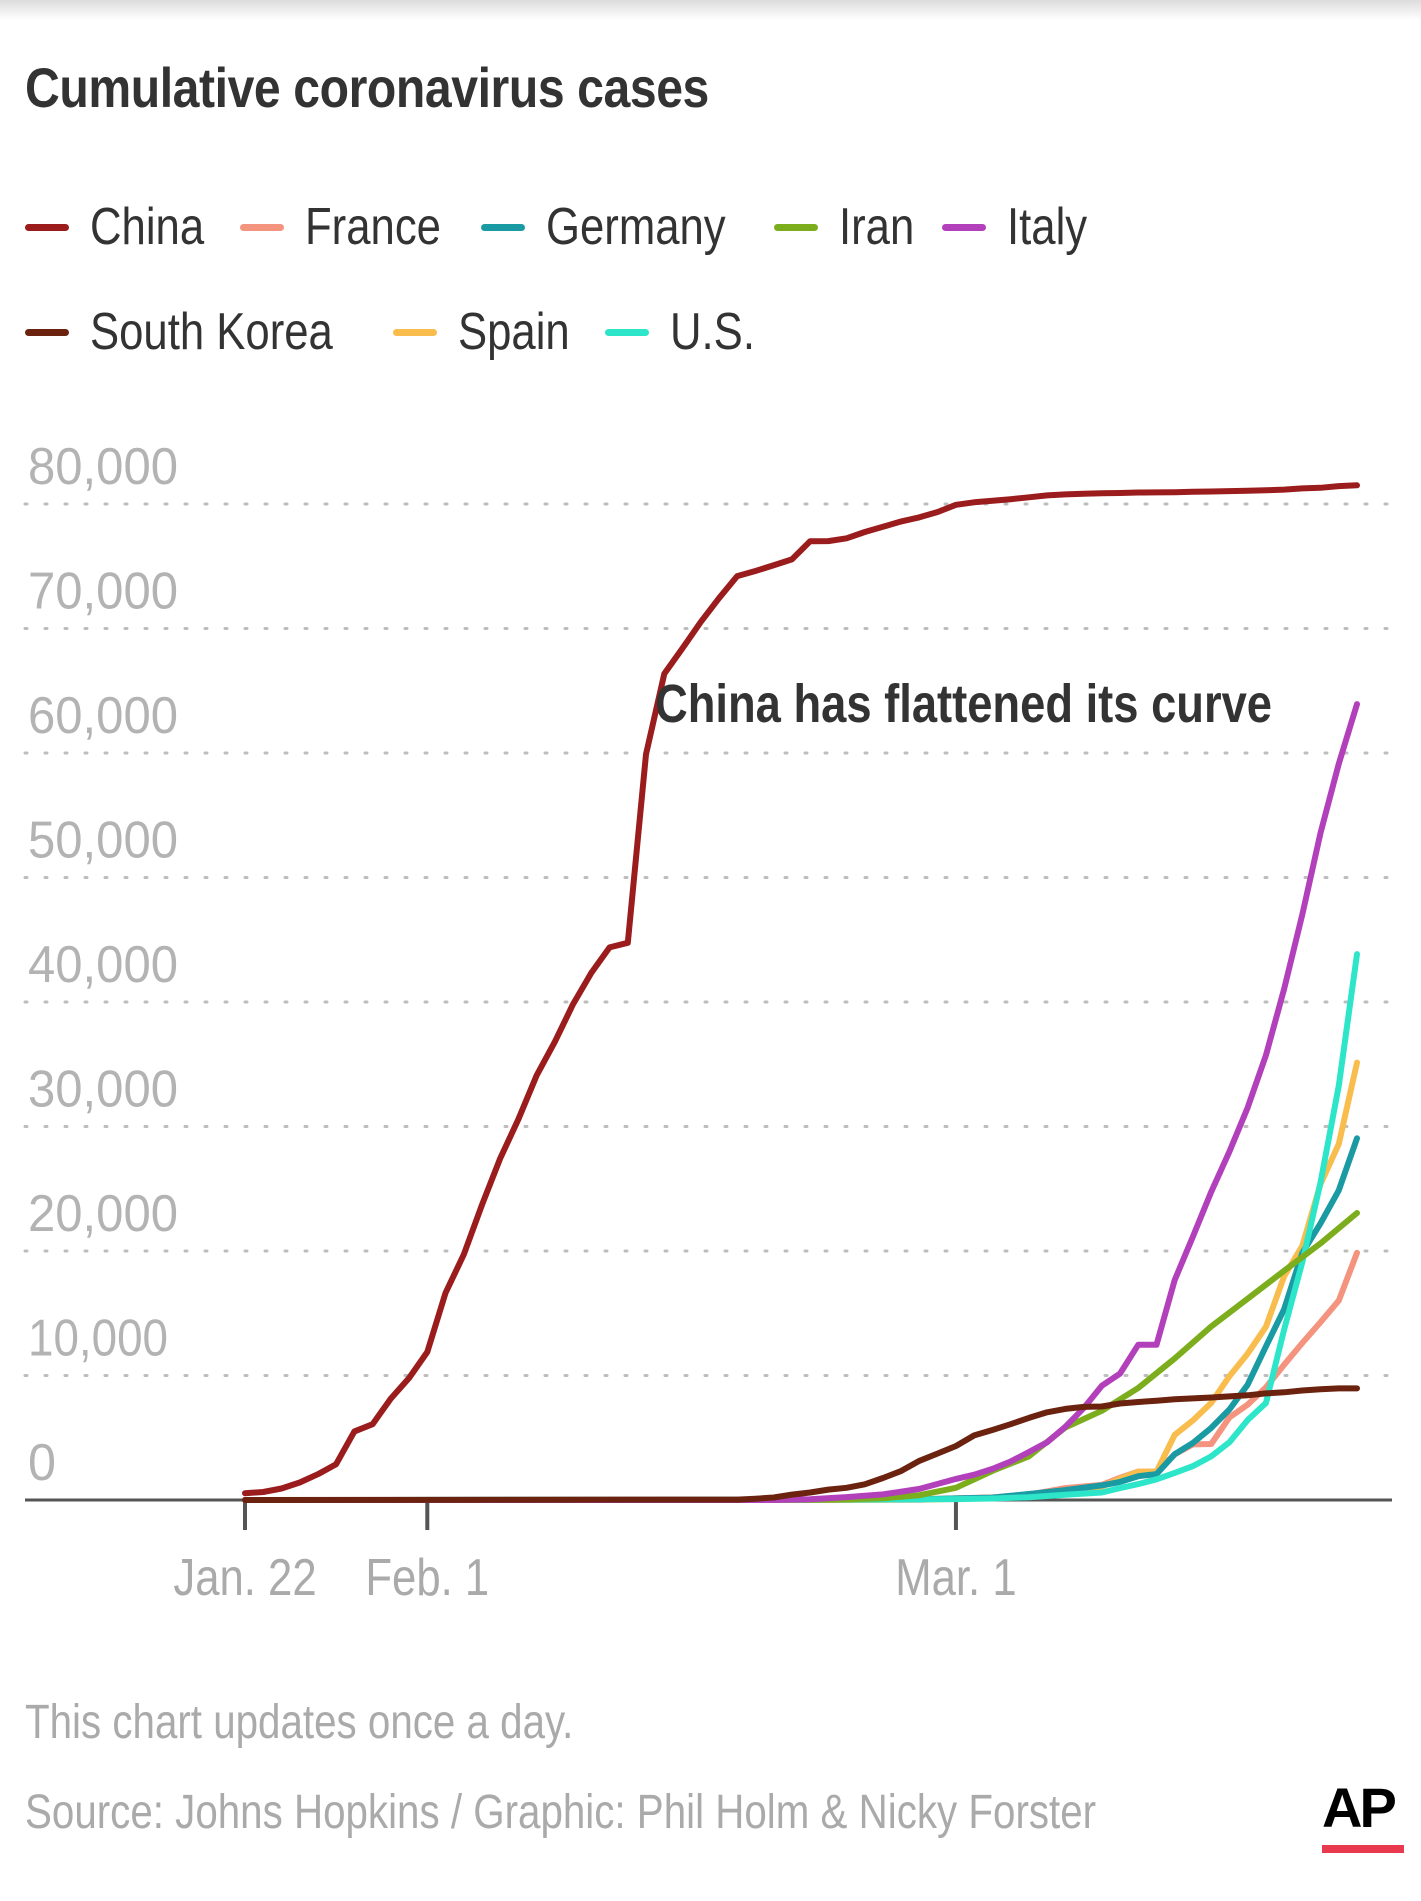  What do you see at coordinates (103, 1214) in the screenshot?
I see `y-tick-label: 20,000` at bounding box center [103, 1214].